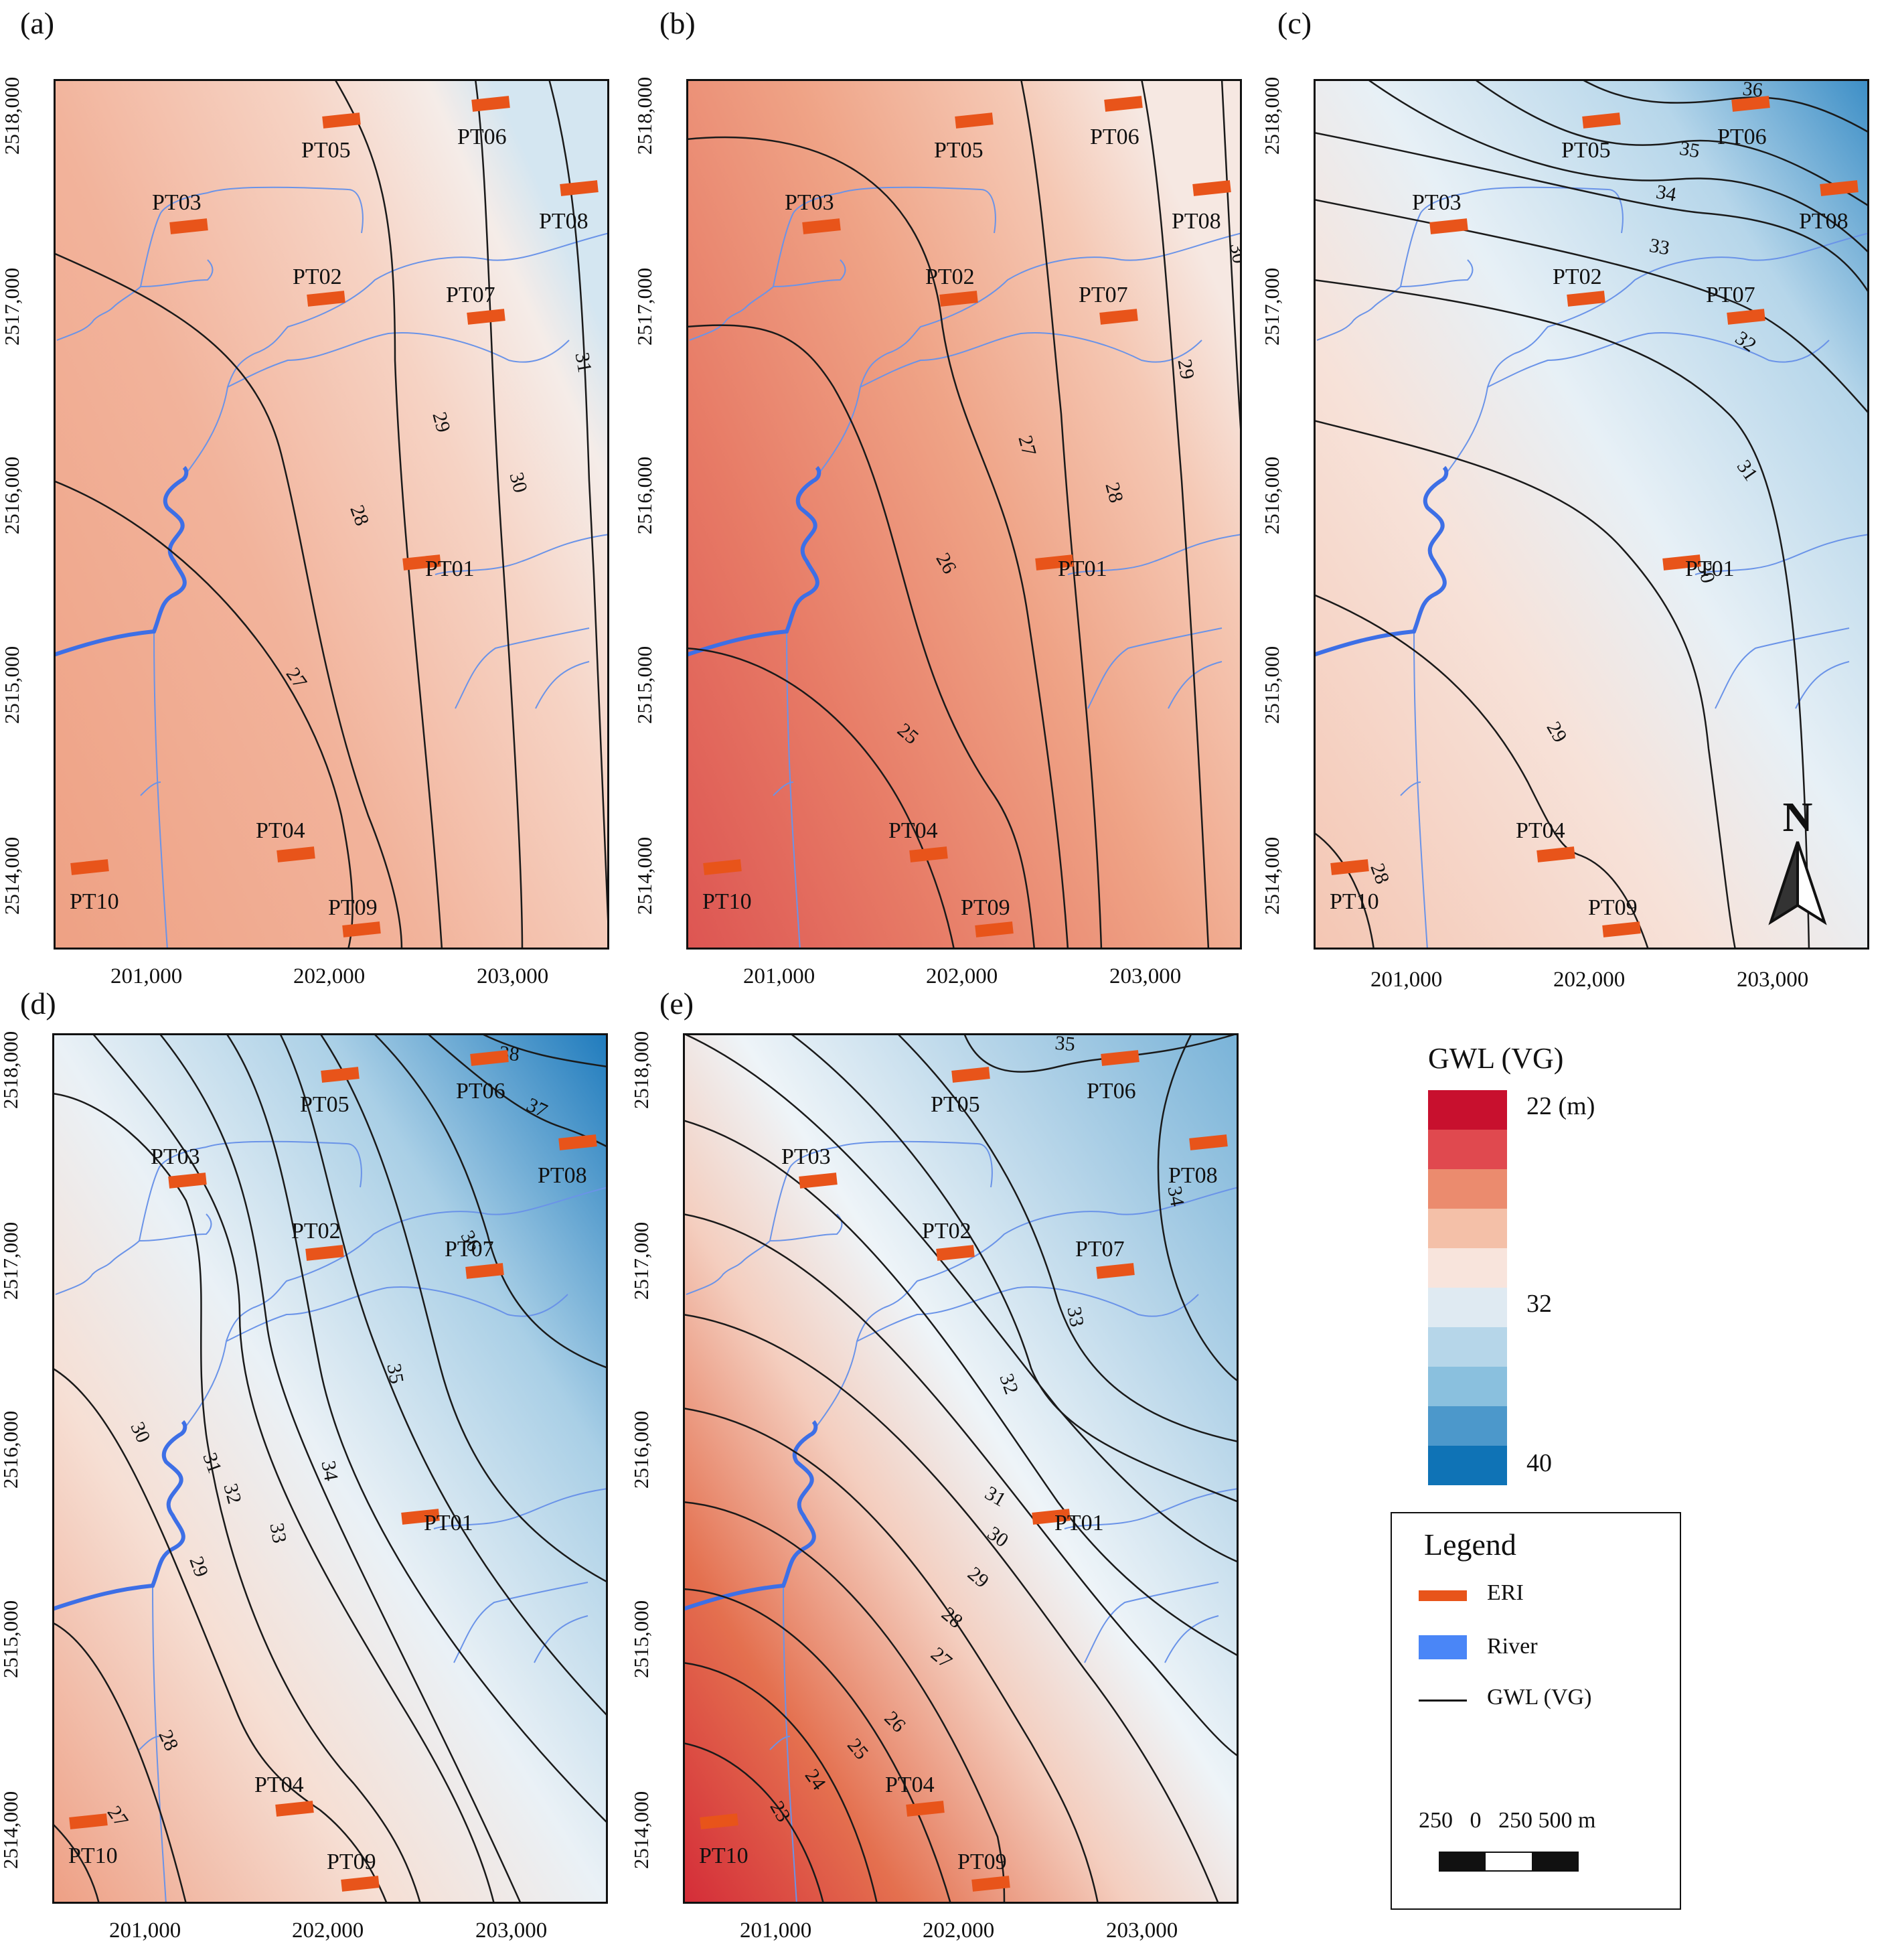 The image size is (1890, 1960). Describe the element at coordinates (1065, 1044) in the screenshot. I see `contour-label: 35` at that location.